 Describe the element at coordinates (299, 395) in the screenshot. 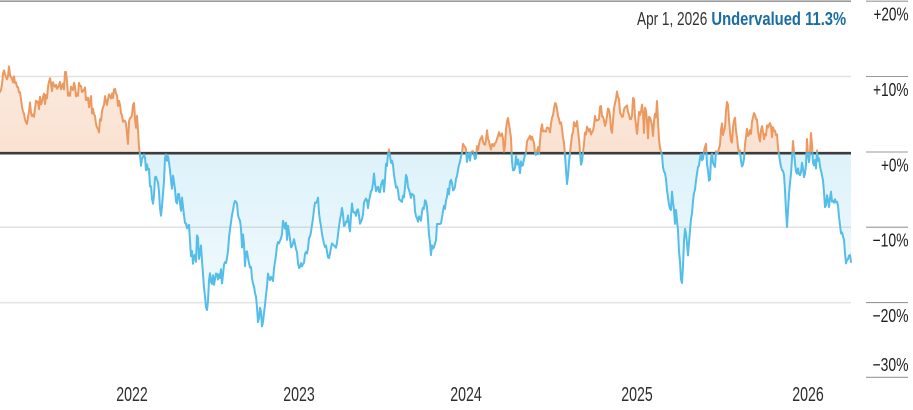

I see `svg-text: 2023` at that location.